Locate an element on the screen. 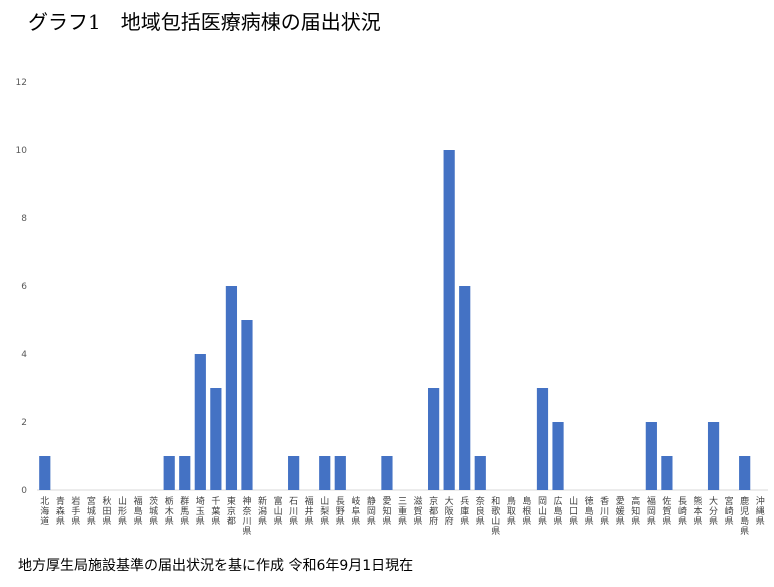 The height and width of the screenshot is (587, 774). x-tick-label: 和歌山県 is located at coordinates (495, 516).